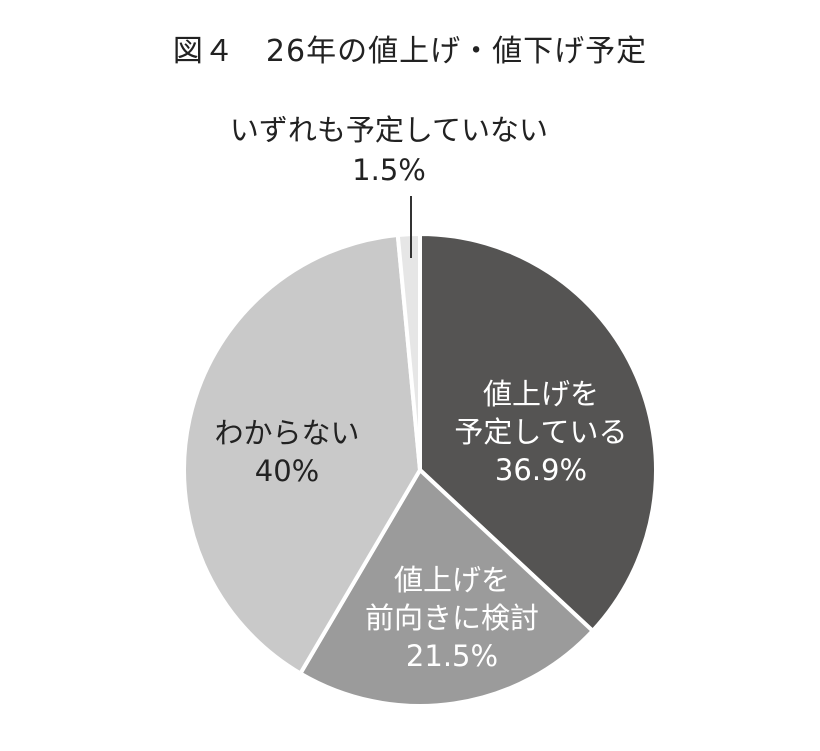  Describe the element at coordinates (452, 580) in the screenshot. I see `slice-raise-considering-label: 値上げを` at that location.